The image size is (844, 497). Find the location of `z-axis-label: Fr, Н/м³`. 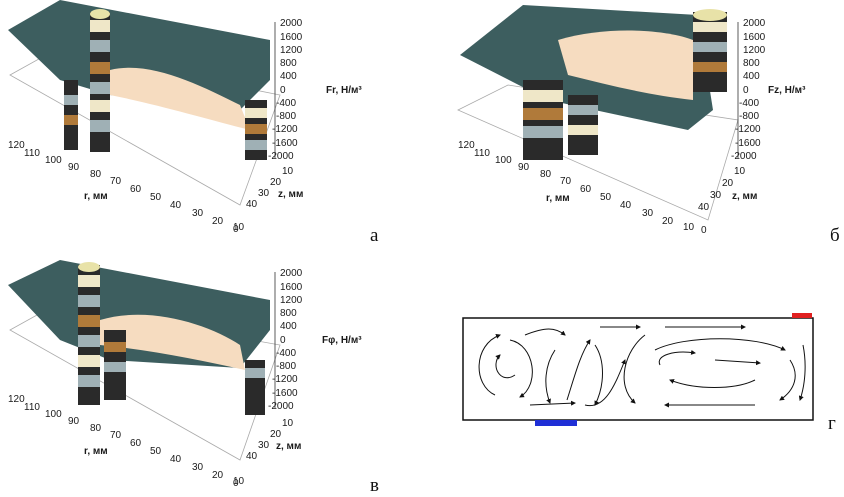

z-axis-label: Fr, Н/м³ is located at coordinates (344, 90).